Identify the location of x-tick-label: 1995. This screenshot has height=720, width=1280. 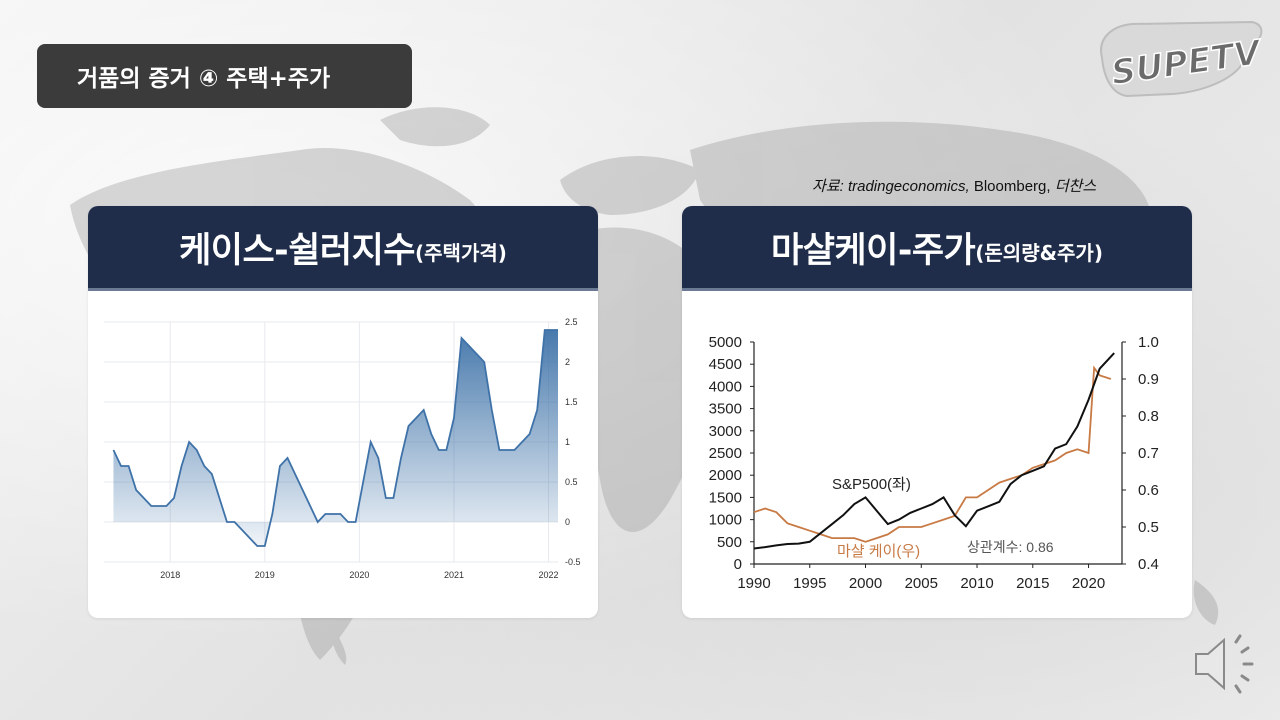
(809, 583).